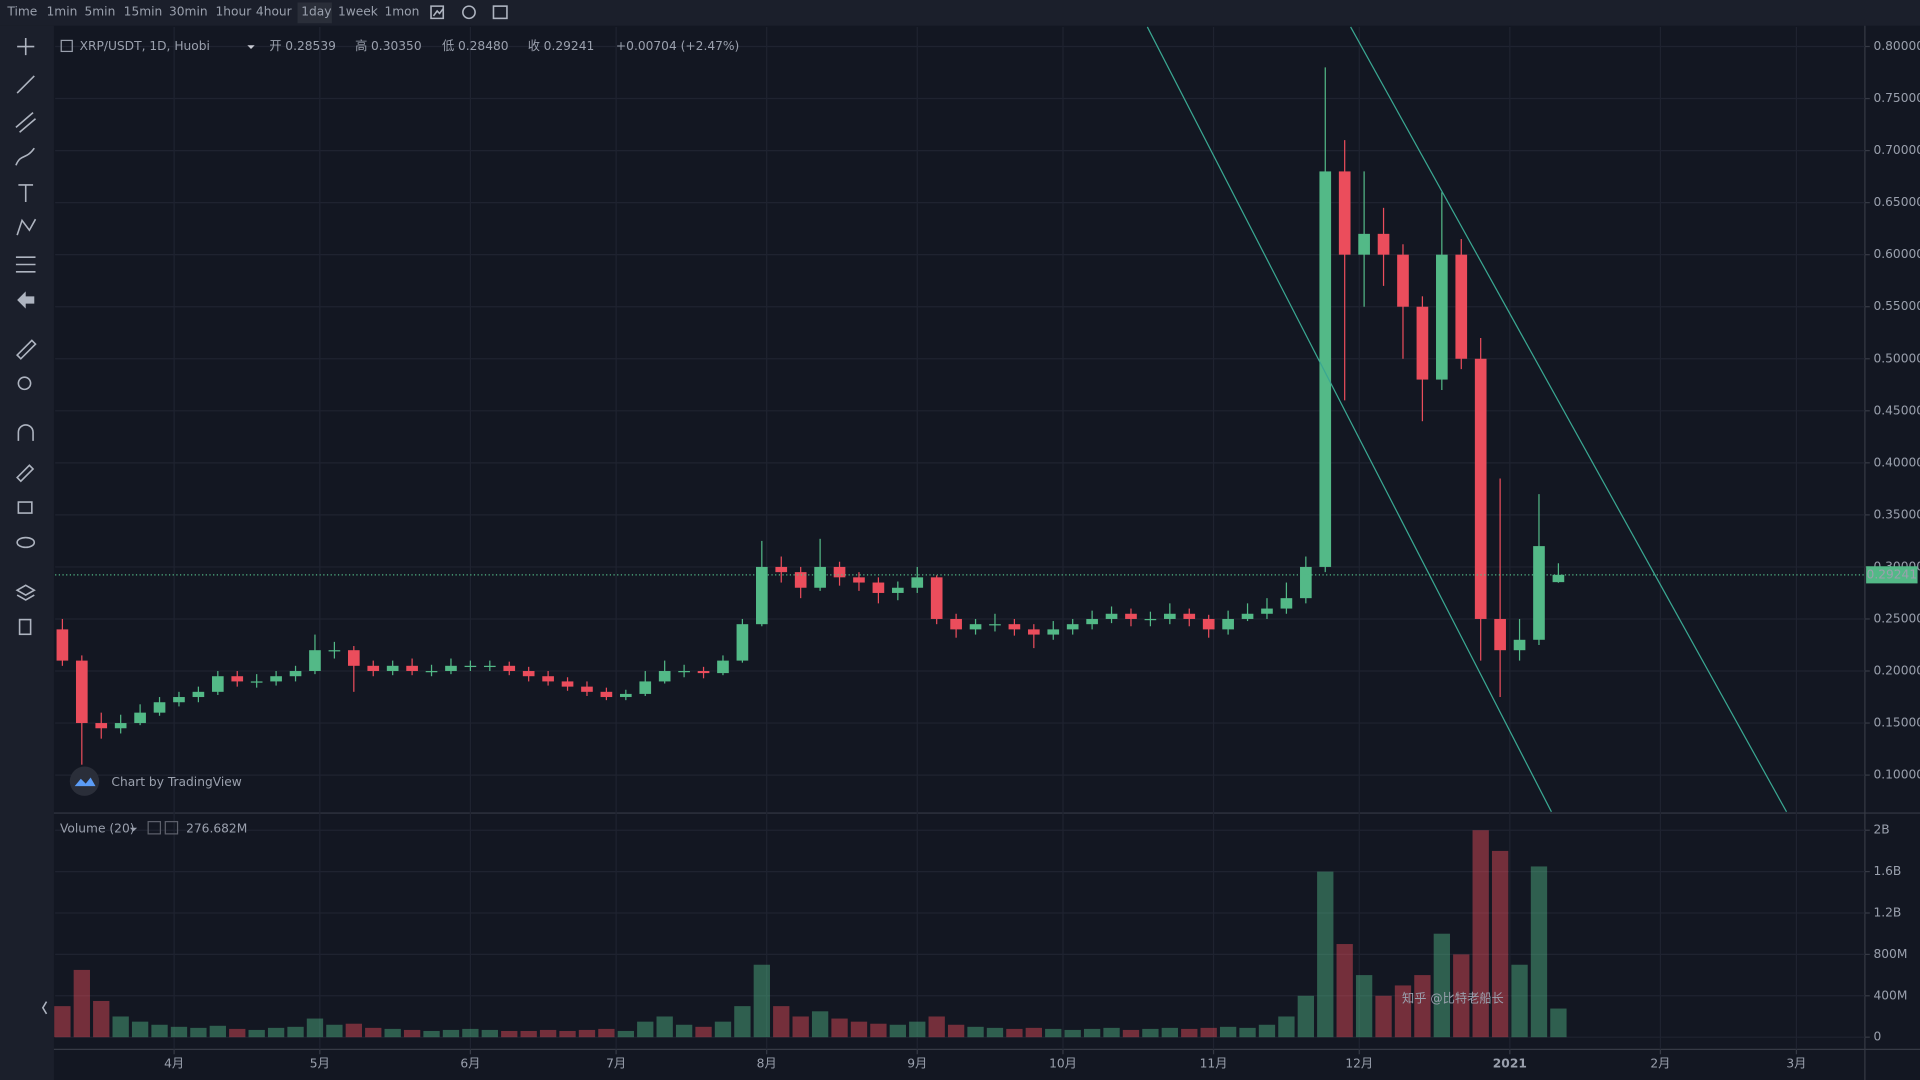 This screenshot has height=1080, width=1920. What do you see at coordinates (25, 156) in the screenshot?
I see `brush-tool` at bounding box center [25, 156].